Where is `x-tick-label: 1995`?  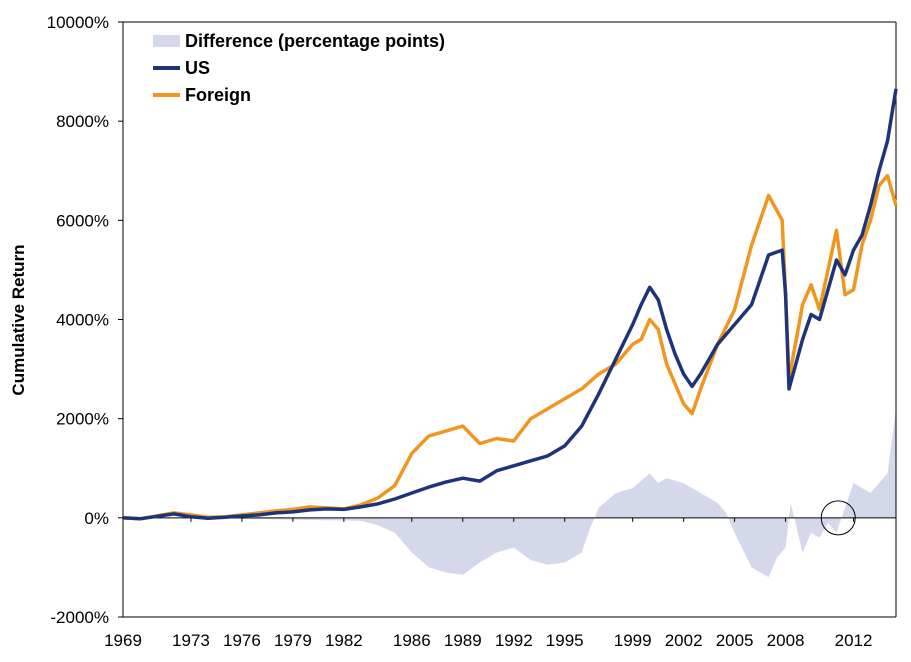
x-tick-label: 1995 is located at coordinates (565, 640).